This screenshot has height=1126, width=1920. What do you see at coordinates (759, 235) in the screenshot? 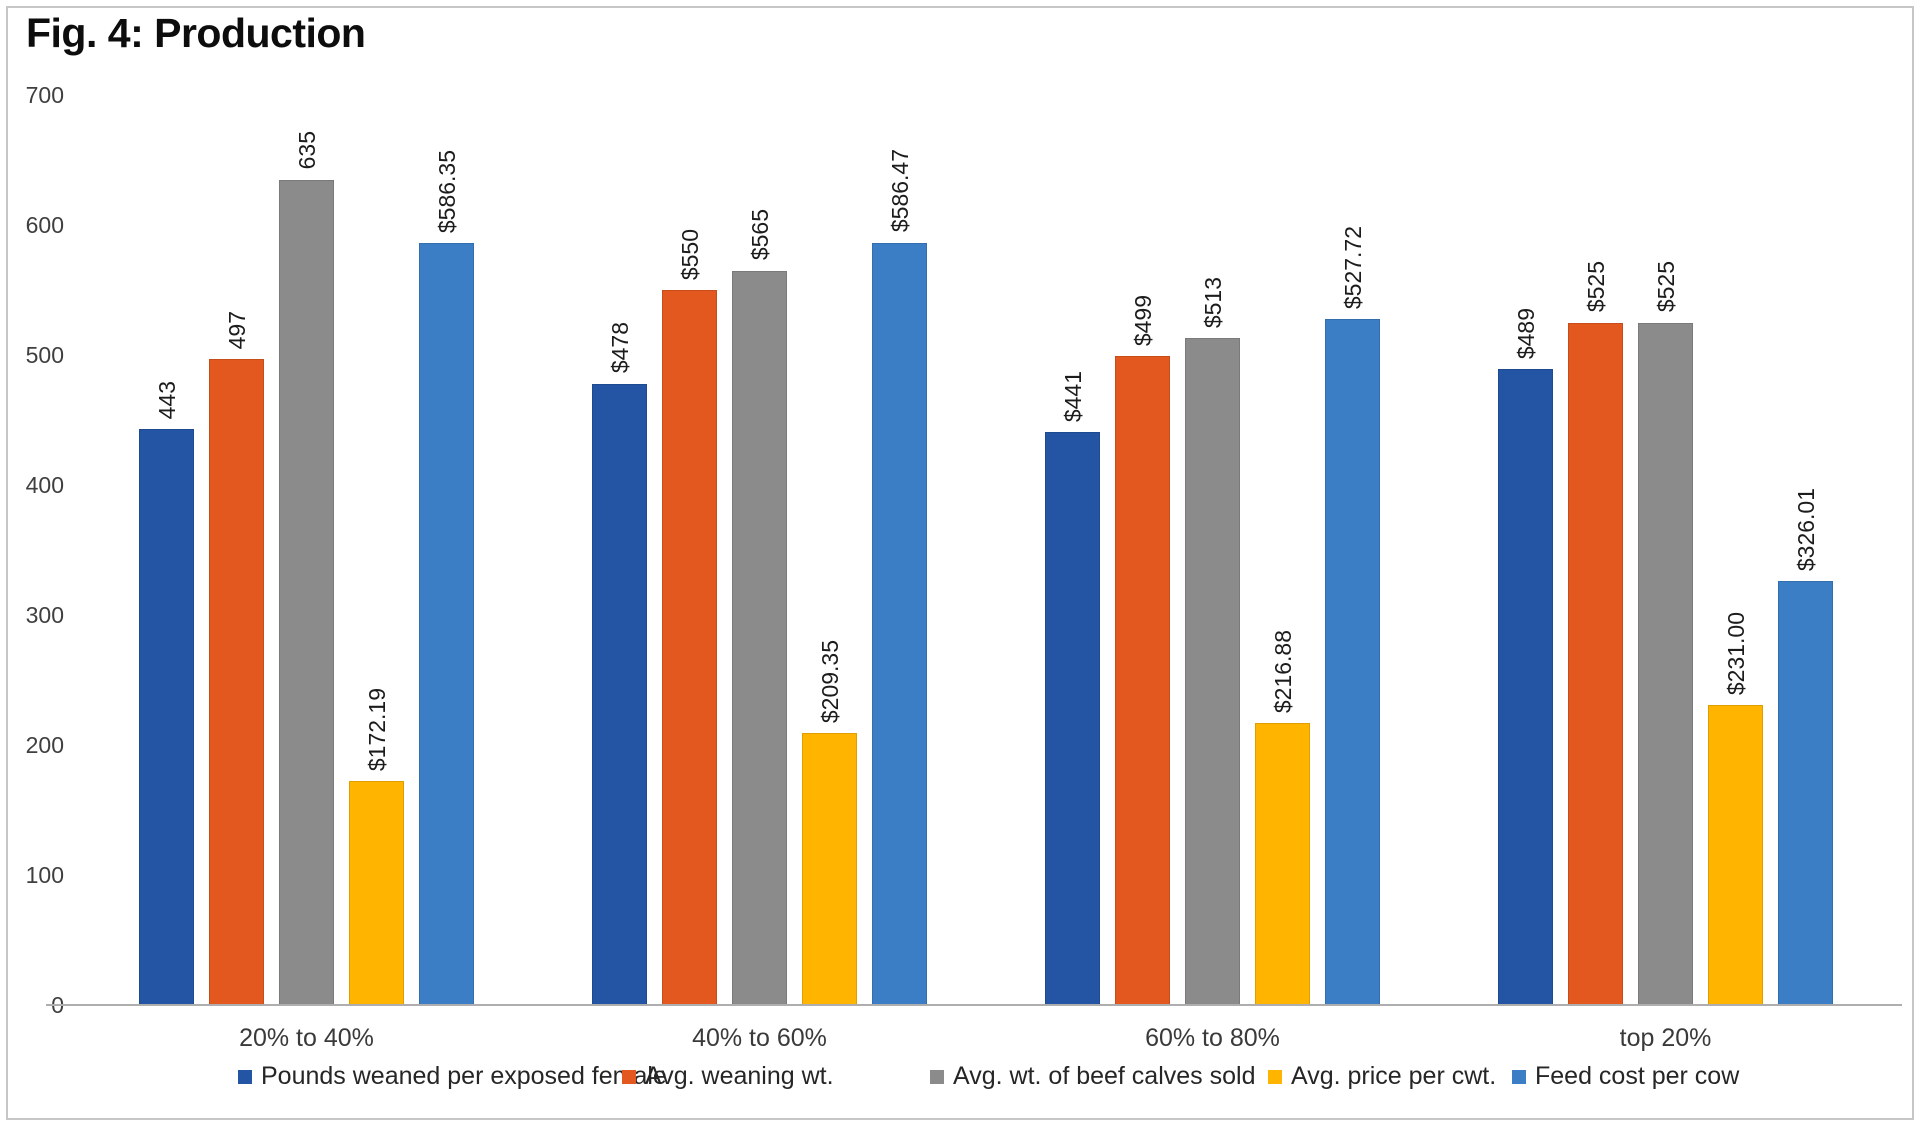
I see `bar-value-label: $565` at bounding box center [759, 235].